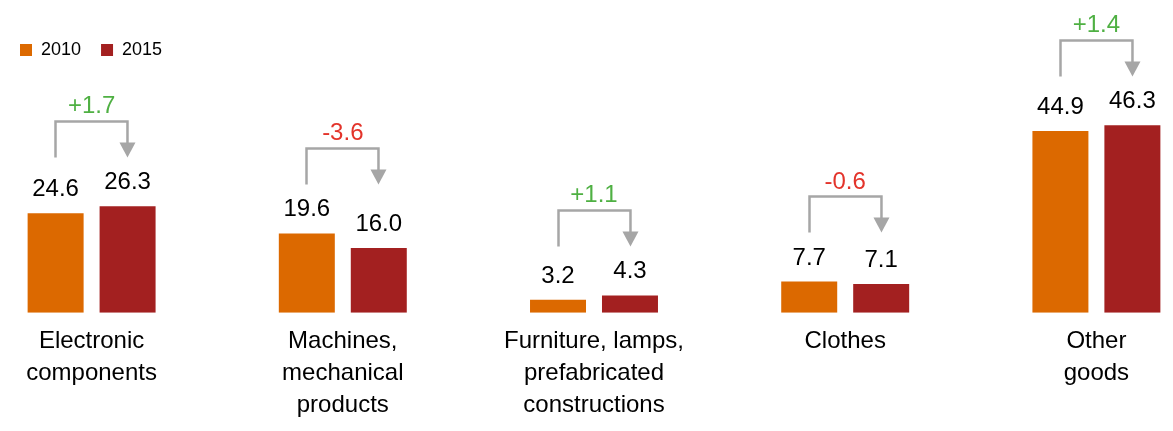  What do you see at coordinates (1096, 355) in the screenshot?
I see `x-tick-label: Other goods` at bounding box center [1096, 355].